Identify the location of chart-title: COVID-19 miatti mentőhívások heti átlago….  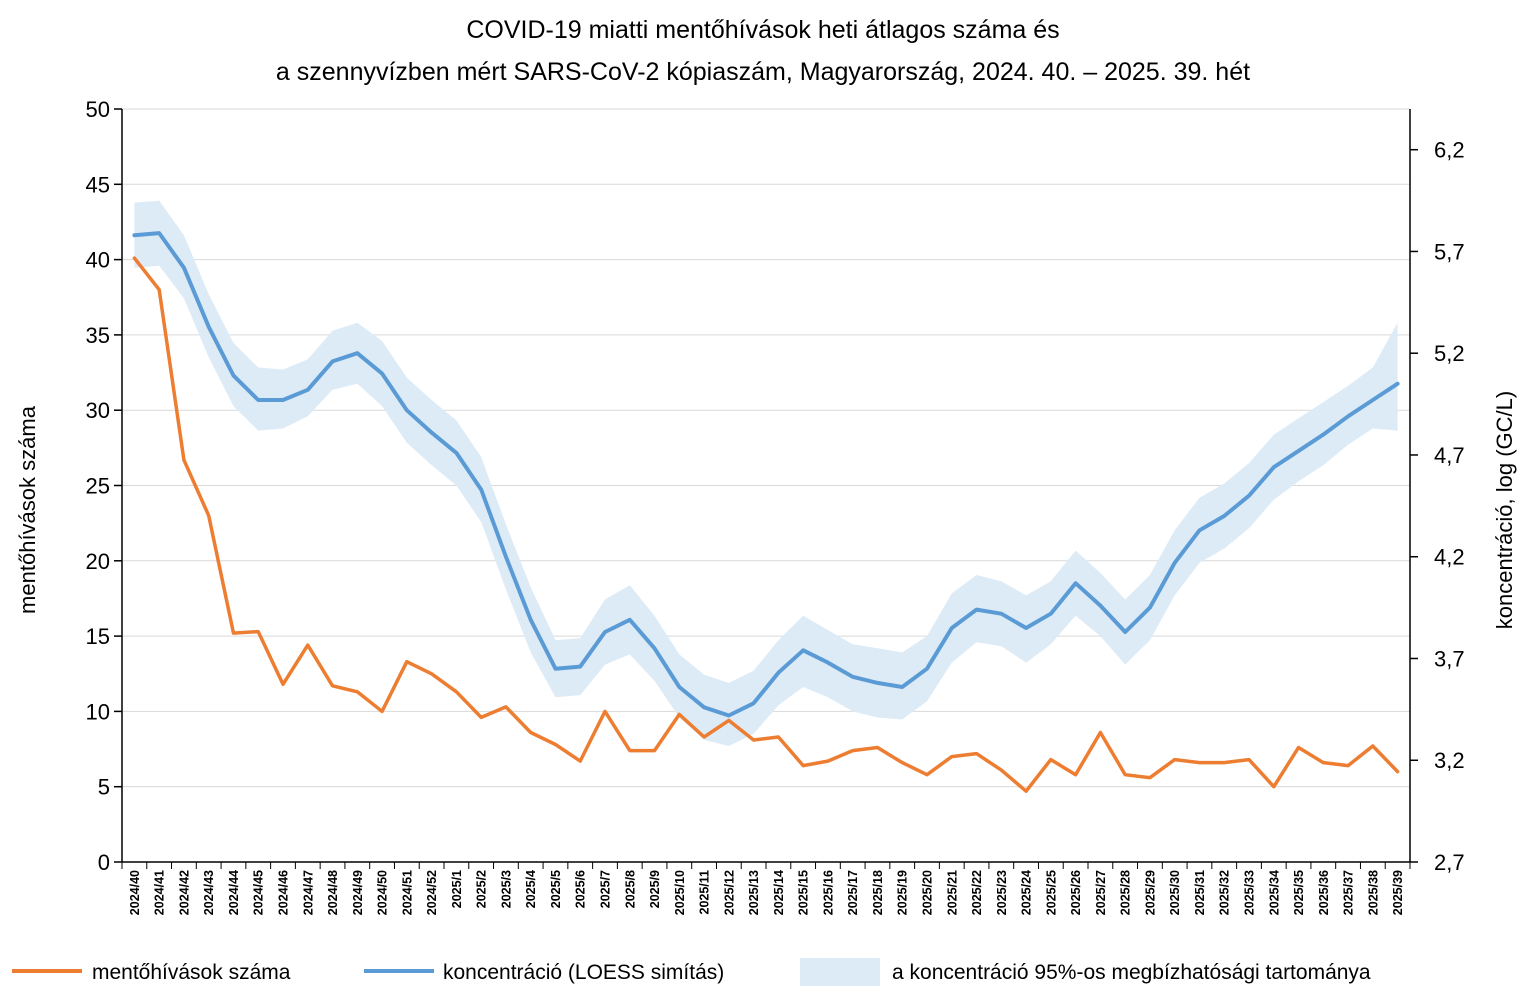
(763, 51).